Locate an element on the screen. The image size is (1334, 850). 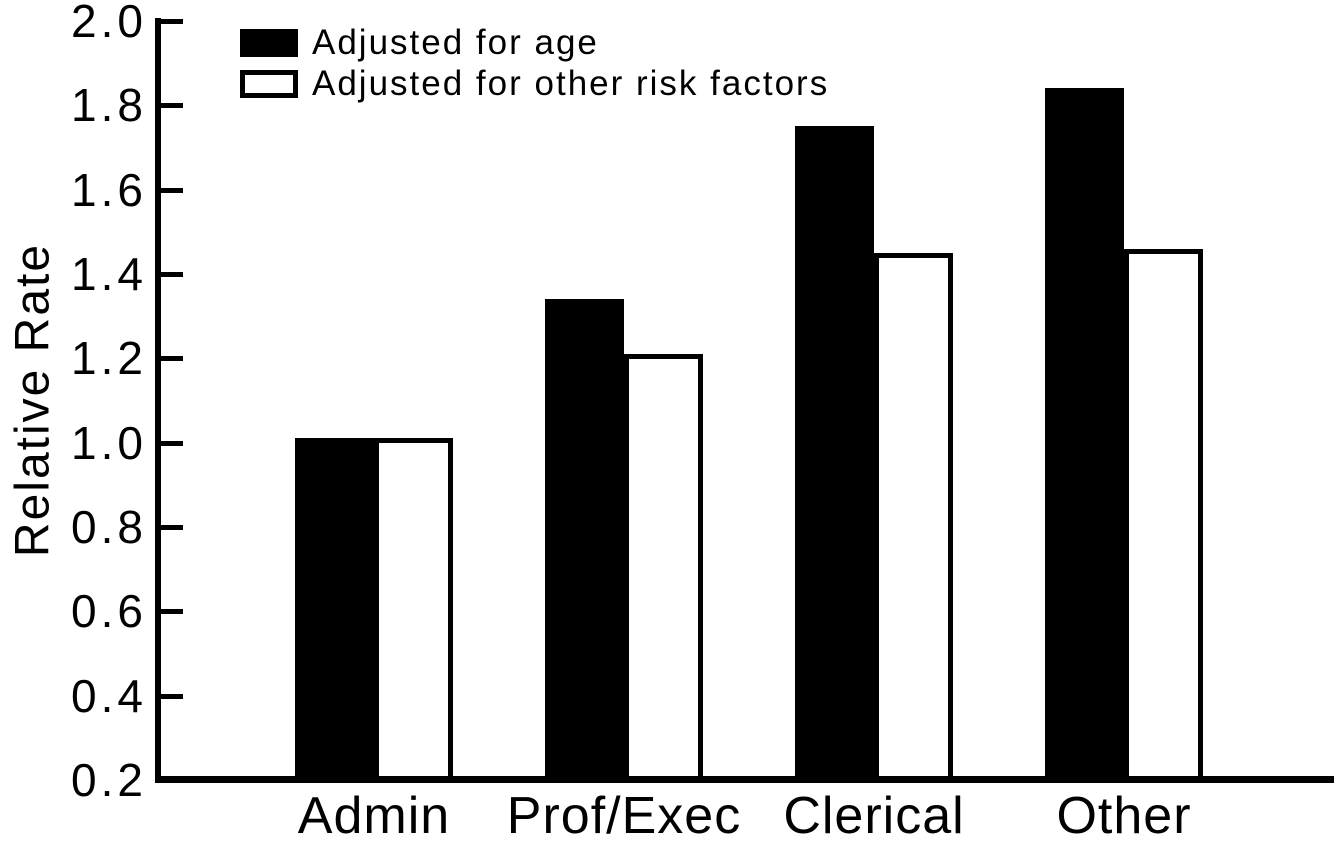
y-tick-label-0-6: 0.6 is located at coordinates (109, 611).